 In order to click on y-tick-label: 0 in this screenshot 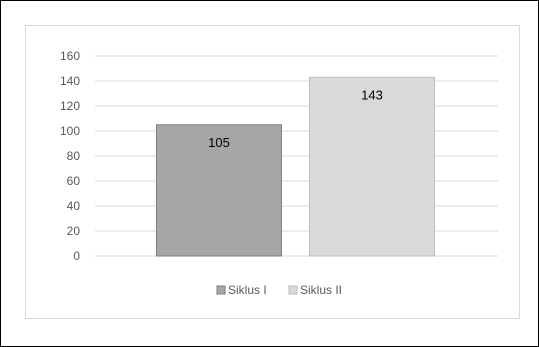, I will do `click(76, 256)`.